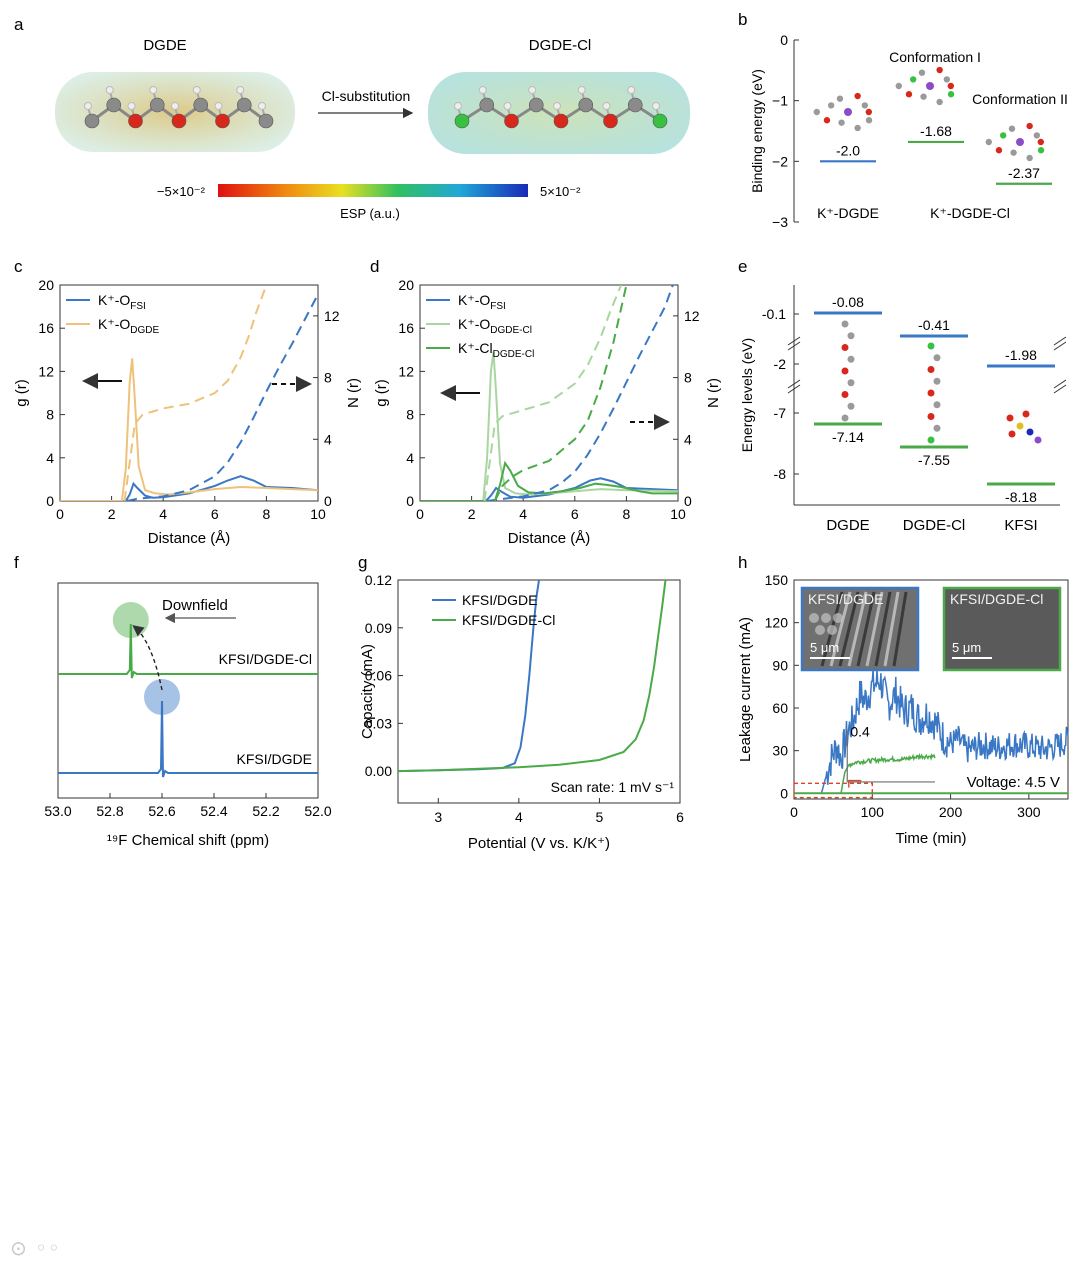  Describe the element at coordinates (374, 266) in the screenshot. I see `panel-label-d: d` at that location.